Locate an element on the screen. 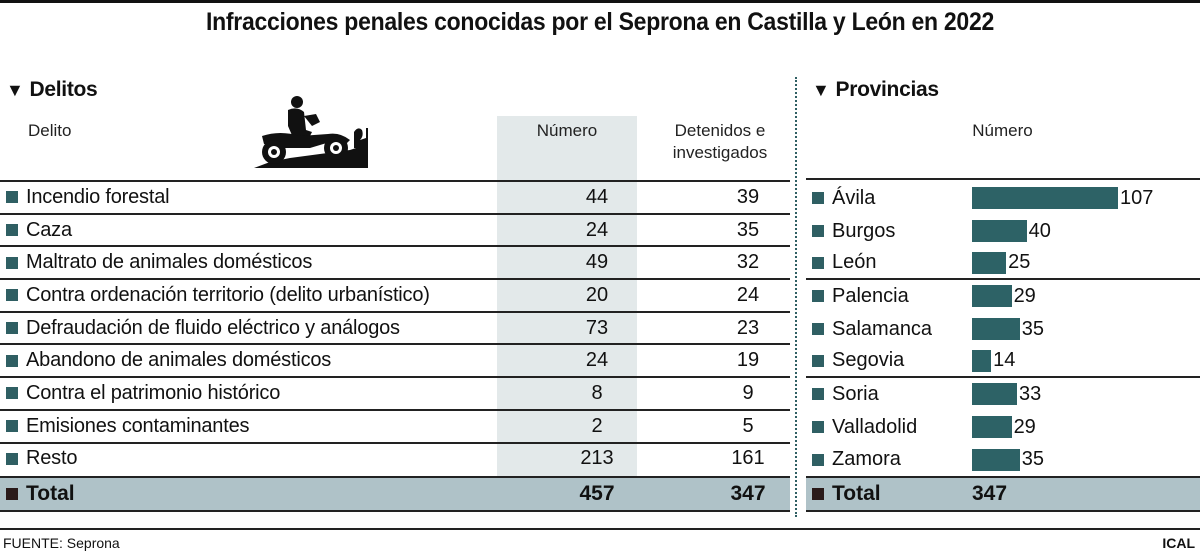 The height and width of the screenshot is (555, 1200). category-label: Soria is located at coordinates (855, 393).